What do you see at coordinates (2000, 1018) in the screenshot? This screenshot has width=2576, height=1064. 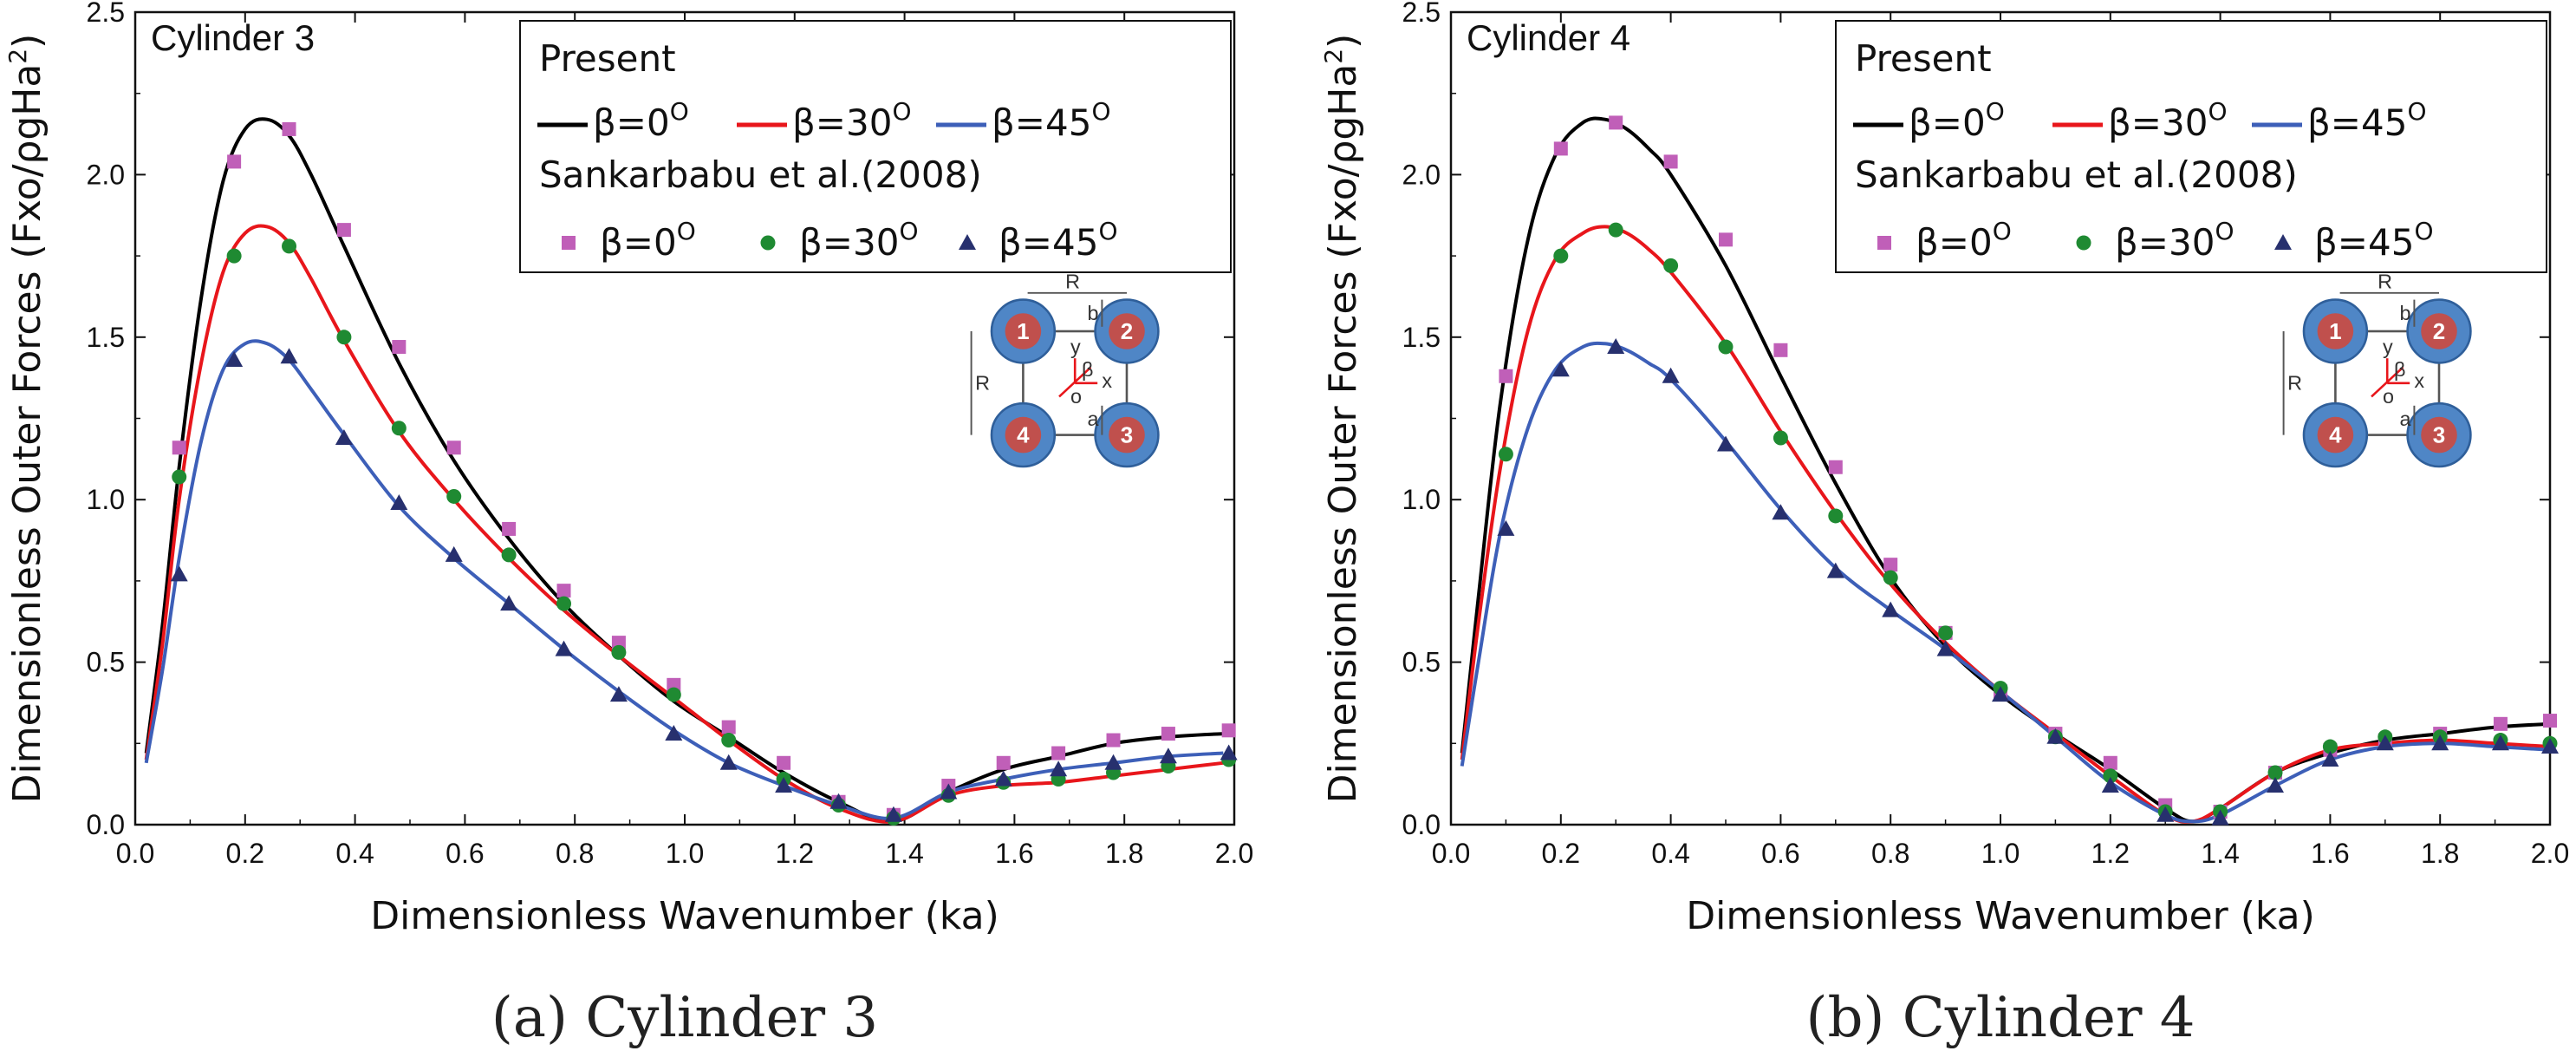 I see `figure-caption: (b) Cylinder 4` at bounding box center [2000, 1018].